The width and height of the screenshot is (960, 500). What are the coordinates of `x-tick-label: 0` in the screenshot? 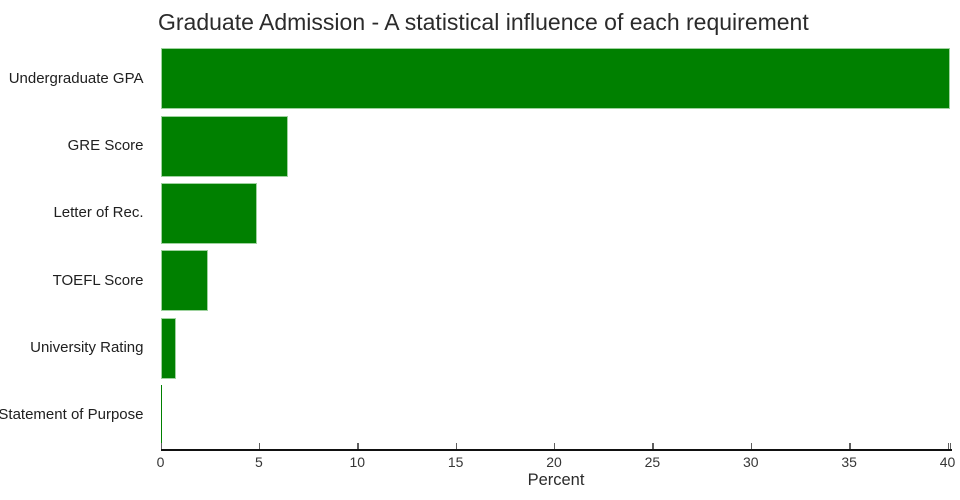 It's located at (160, 462).